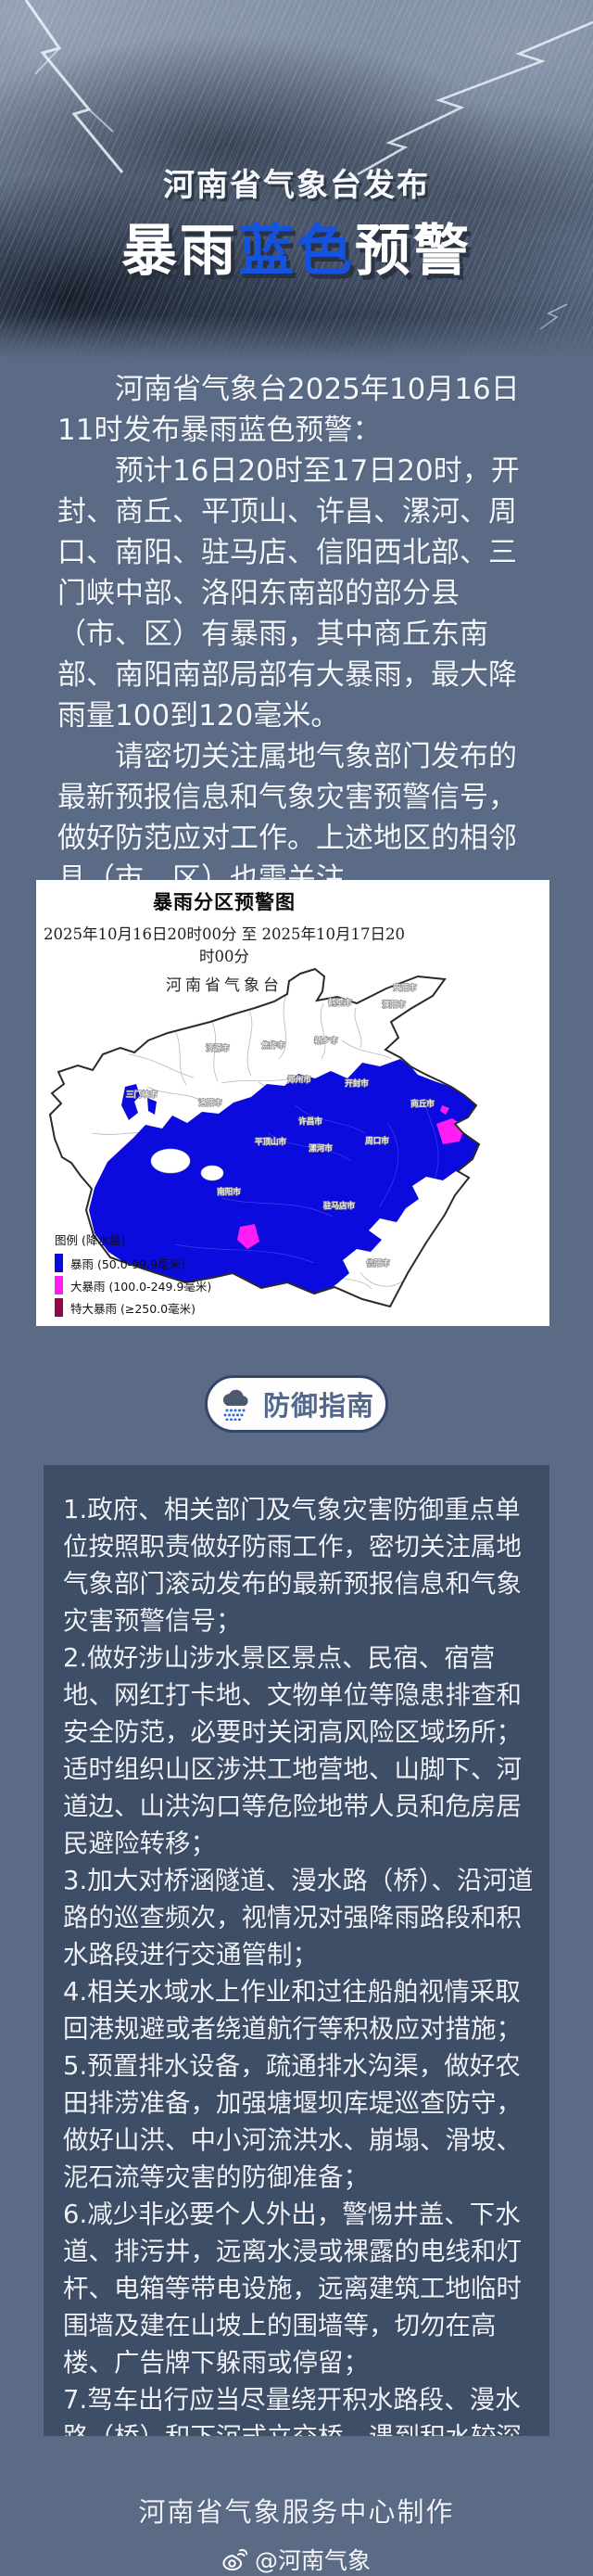  What do you see at coordinates (413, 251) in the screenshot?
I see `main-title-warning: 预警` at bounding box center [413, 251].